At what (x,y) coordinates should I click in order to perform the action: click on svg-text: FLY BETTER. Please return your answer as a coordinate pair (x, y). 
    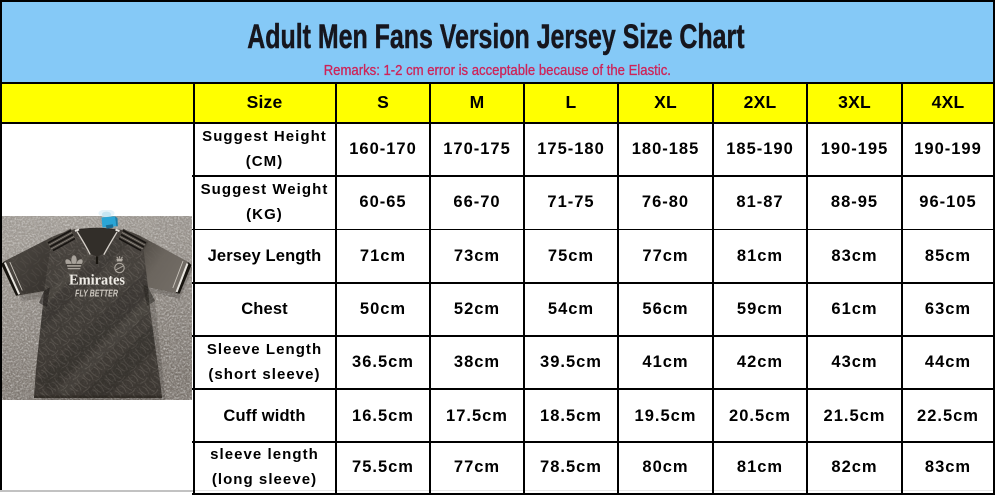
    Looking at the image, I should click on (97, 294).